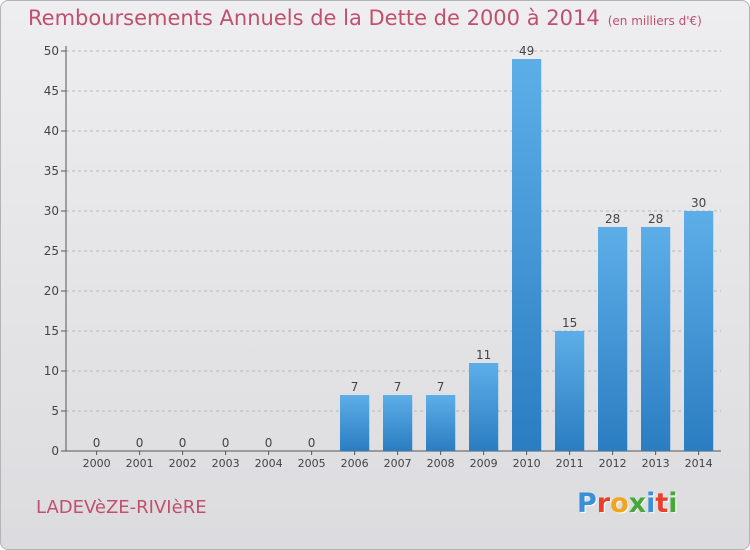  Describe the element at coordinates (51, 51) in the screenshot. I see `y-tick-label: 50` at that location.